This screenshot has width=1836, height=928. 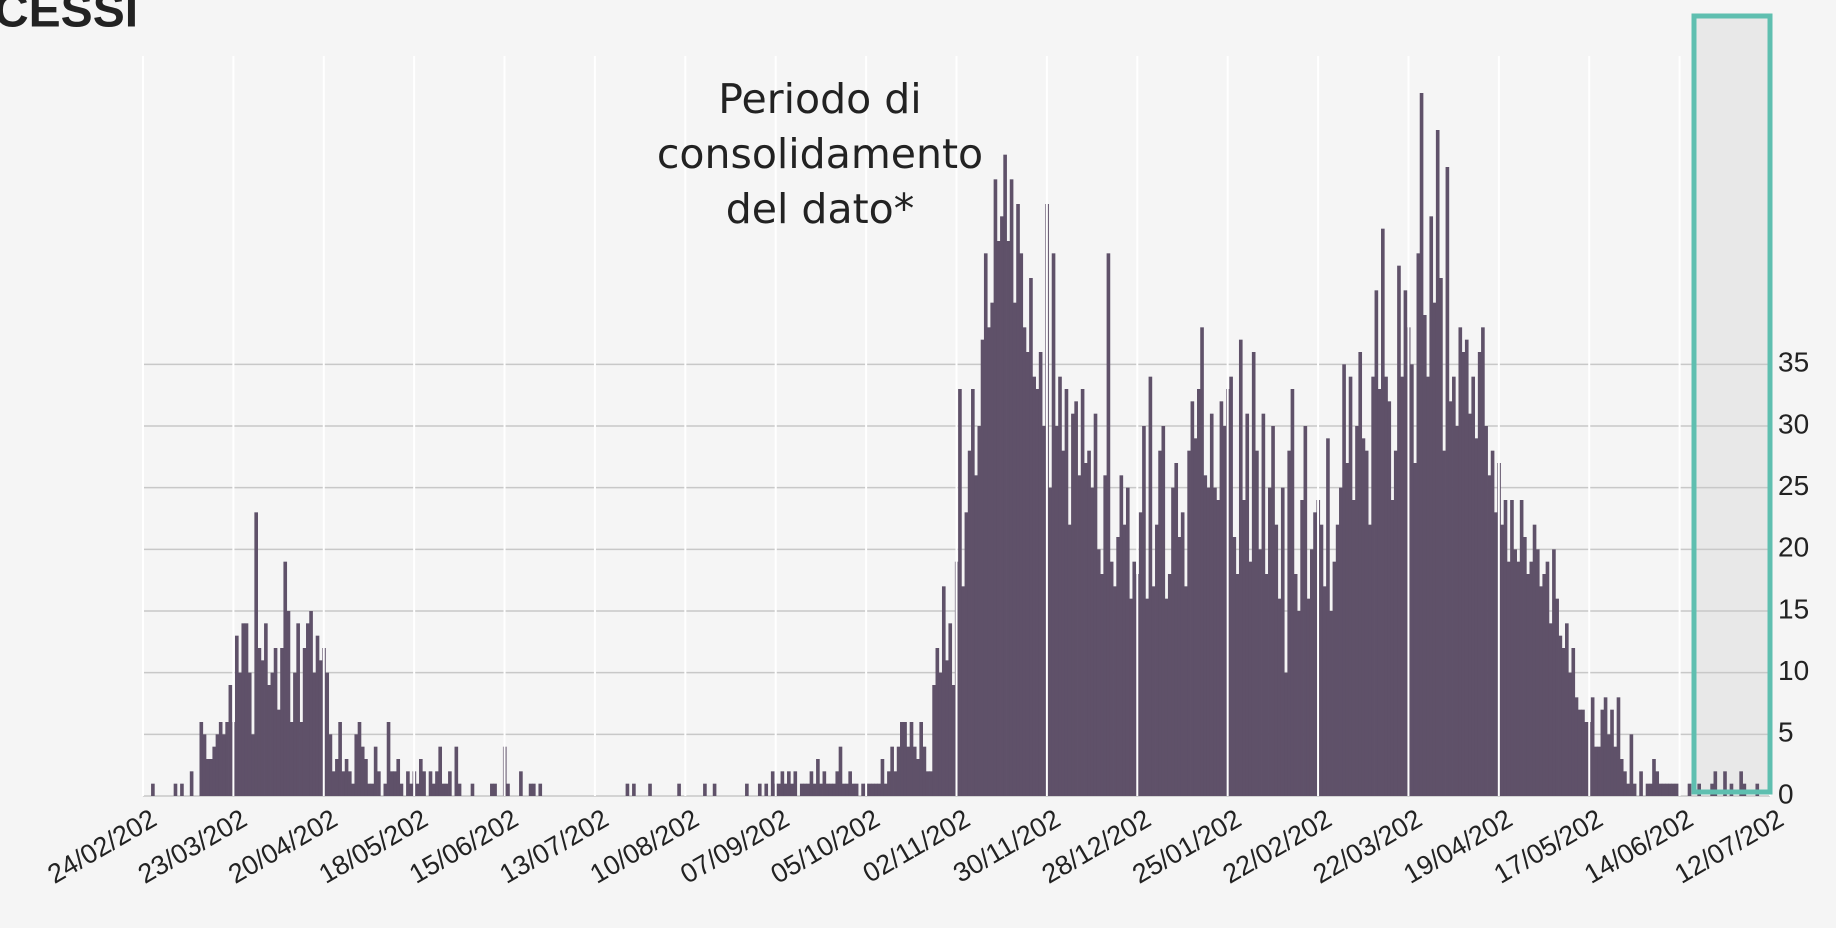 What do you see at coordinates (1793, 608) in the screenshot?
I see `y-tick-label: 15` at bounding box center [1793, 608].